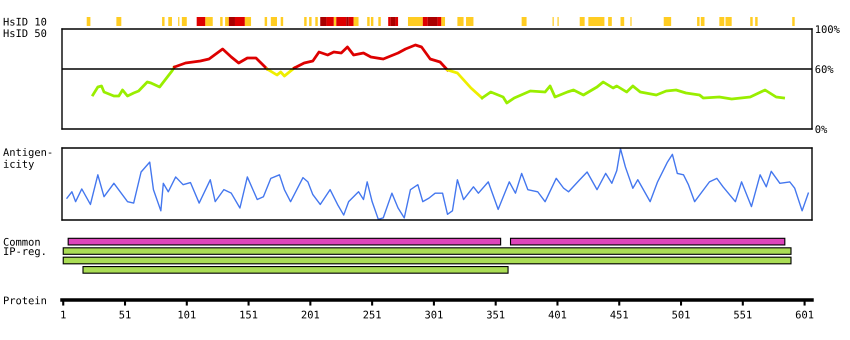 The image size is (850, 340). I want to click on x-tick-label: 301, so click(434, 314).